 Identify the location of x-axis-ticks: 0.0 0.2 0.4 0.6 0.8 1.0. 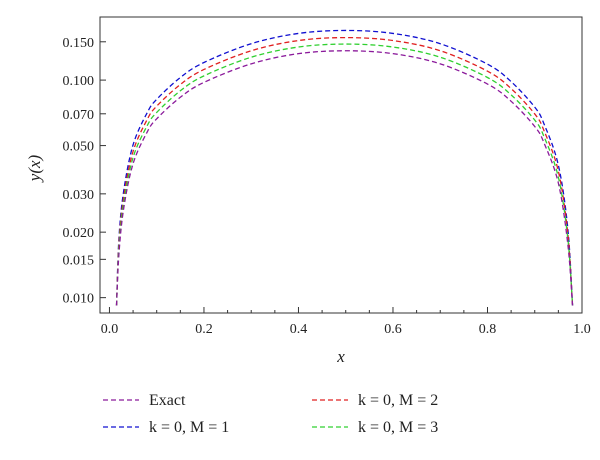
(346, 322).